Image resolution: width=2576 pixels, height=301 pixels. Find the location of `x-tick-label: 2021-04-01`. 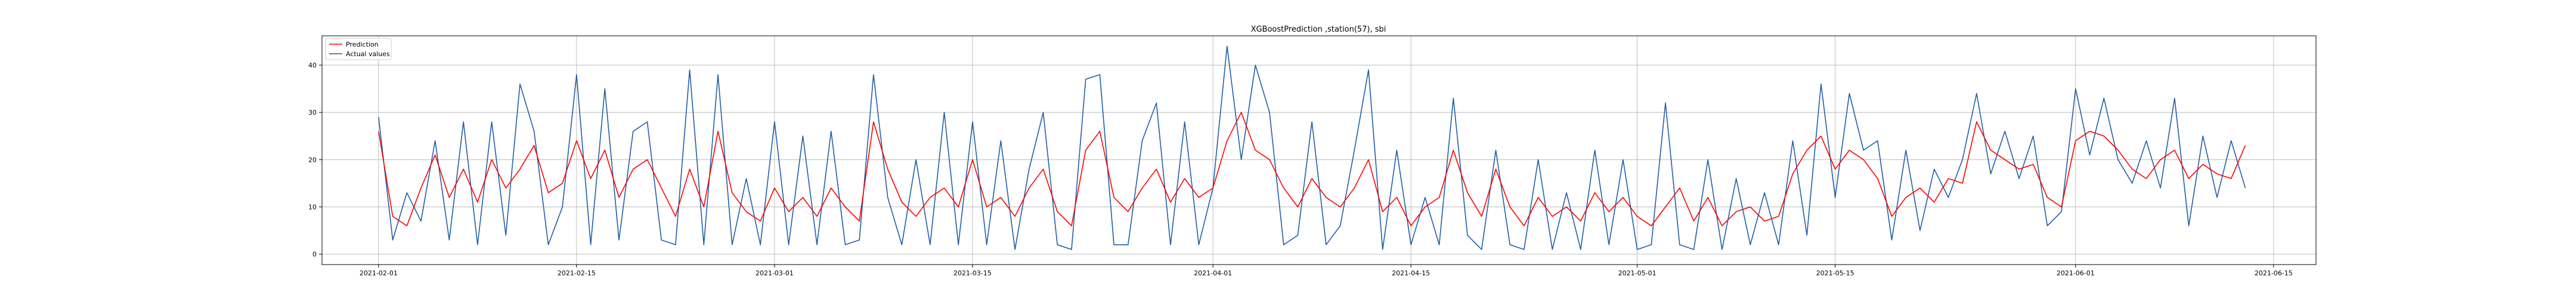

x-tick-label: 2021-04-01 is located at coordinates (1213, 273).